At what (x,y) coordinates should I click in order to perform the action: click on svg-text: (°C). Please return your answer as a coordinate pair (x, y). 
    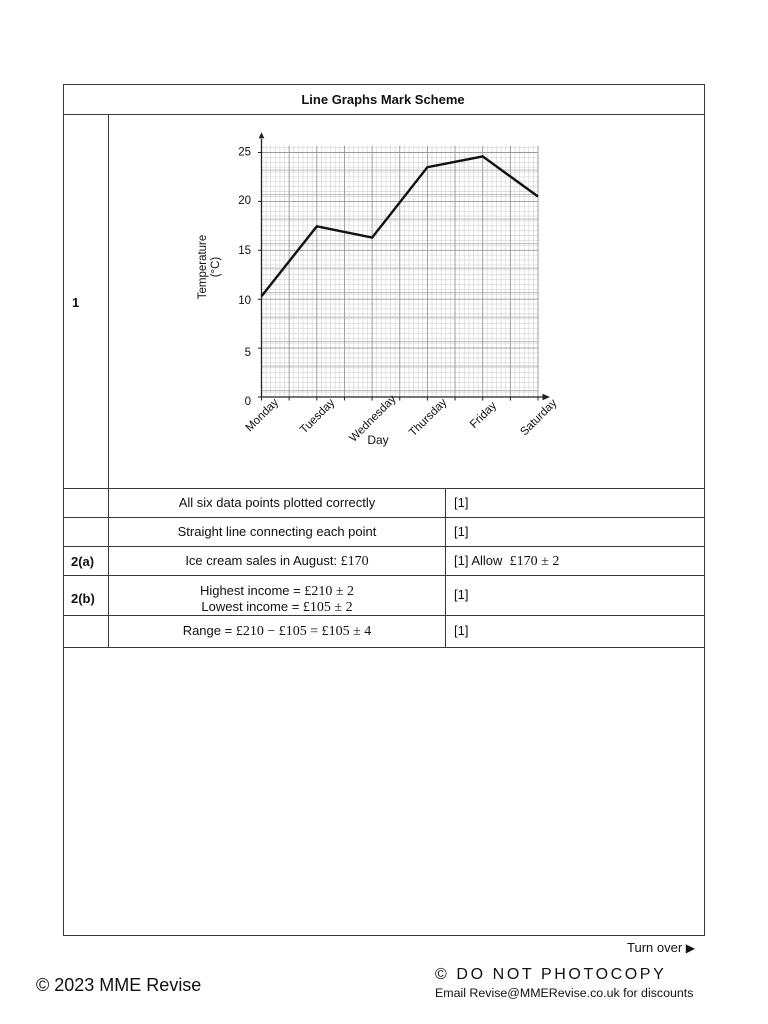
    Looking at the image, I should click on (216, 267).